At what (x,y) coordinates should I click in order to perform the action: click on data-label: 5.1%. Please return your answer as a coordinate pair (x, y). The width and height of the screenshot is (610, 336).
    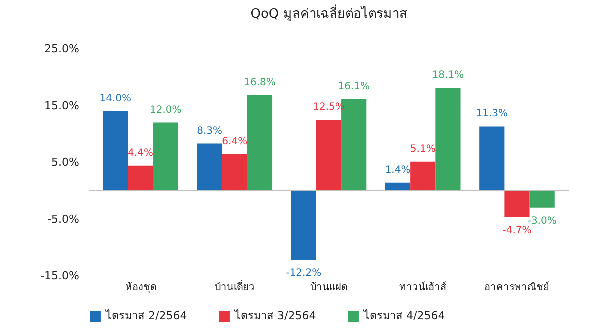
    Looking at the image, I should click on (423, 149).